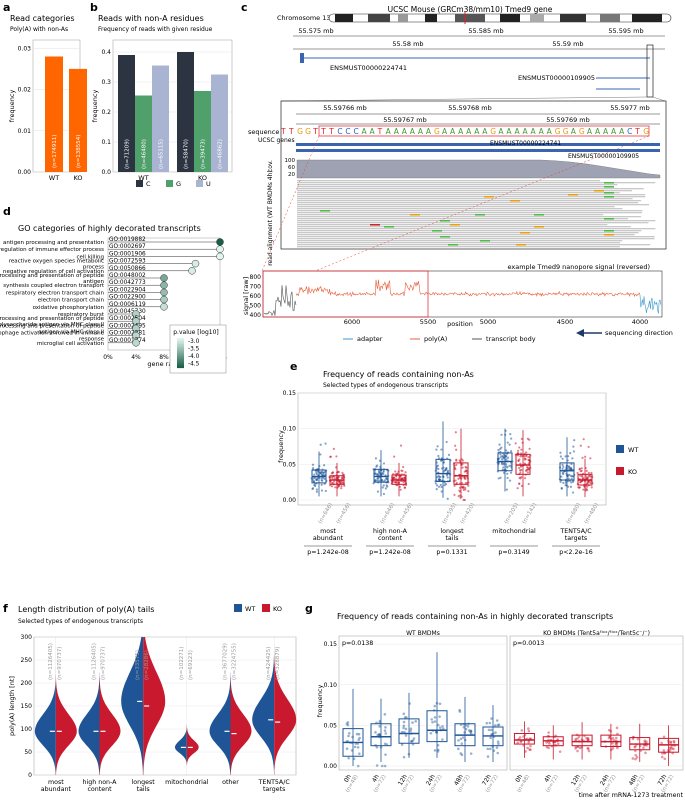 Image resolution: width=685 pixels, height=800 pixels. What do you see at coordinates (194, 357) in the screenshot?
I see `legend-tick: -4.0` at bounding box center [194, 357].